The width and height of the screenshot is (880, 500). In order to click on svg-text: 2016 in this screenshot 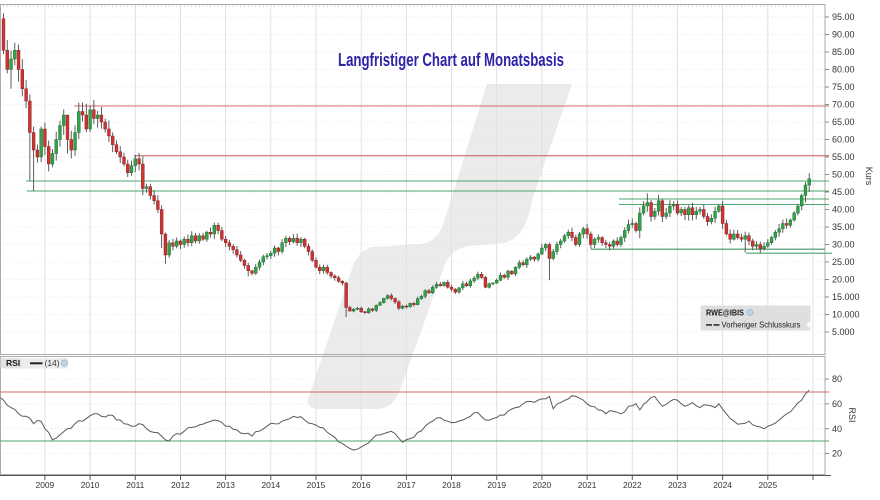, I will do `click(361, 485)`.